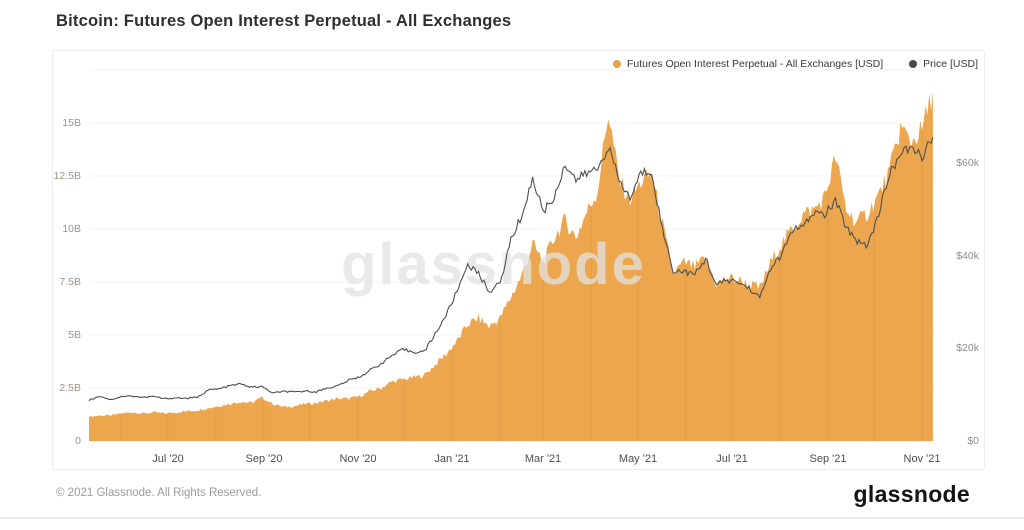 The width and height of the screenshot is (1024, 530). Describe the element at coordinates (967, 163) in the screenshot. I see `y-axis-right-tick-label: $60k` at that location.